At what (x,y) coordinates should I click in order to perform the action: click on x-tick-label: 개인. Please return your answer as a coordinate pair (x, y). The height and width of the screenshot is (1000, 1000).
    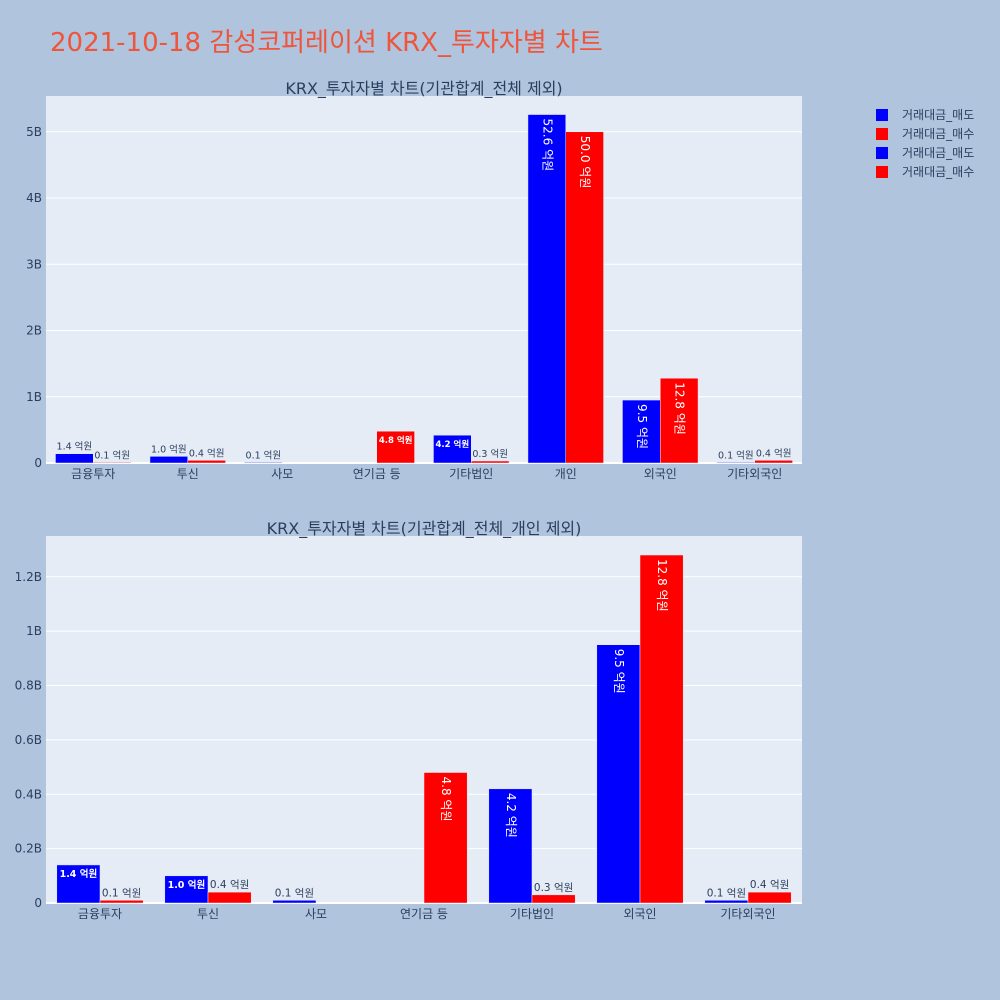
    Looking at the image, I should click on (566, 474).